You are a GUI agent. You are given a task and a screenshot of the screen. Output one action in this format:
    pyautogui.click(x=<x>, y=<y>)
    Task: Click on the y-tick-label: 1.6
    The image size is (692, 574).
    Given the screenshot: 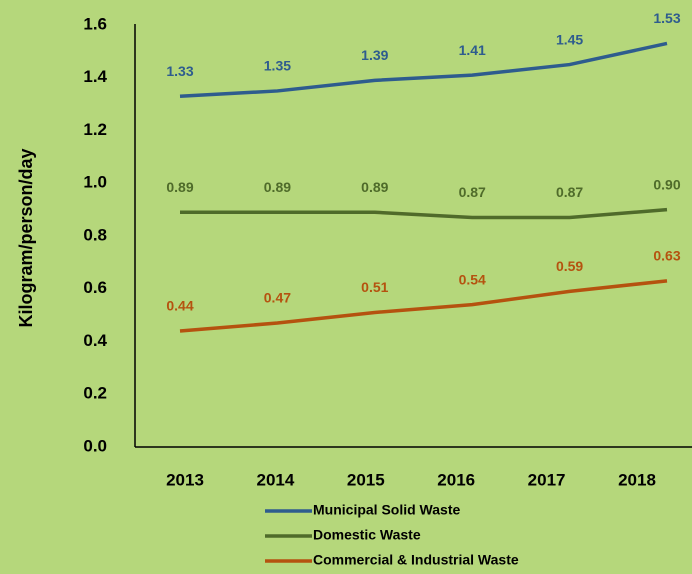 What is the action you would take?
    pyautogui.click(x=95, y=23)
    